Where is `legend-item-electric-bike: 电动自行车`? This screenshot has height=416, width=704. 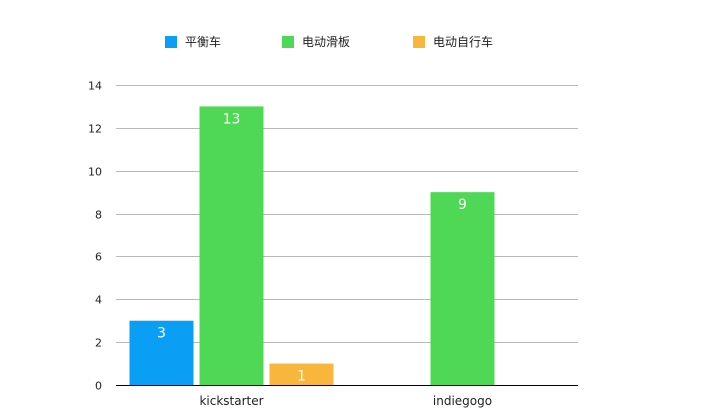 legend-item-electric-bike: 电动自行车 is located at coordinates (453, 41).